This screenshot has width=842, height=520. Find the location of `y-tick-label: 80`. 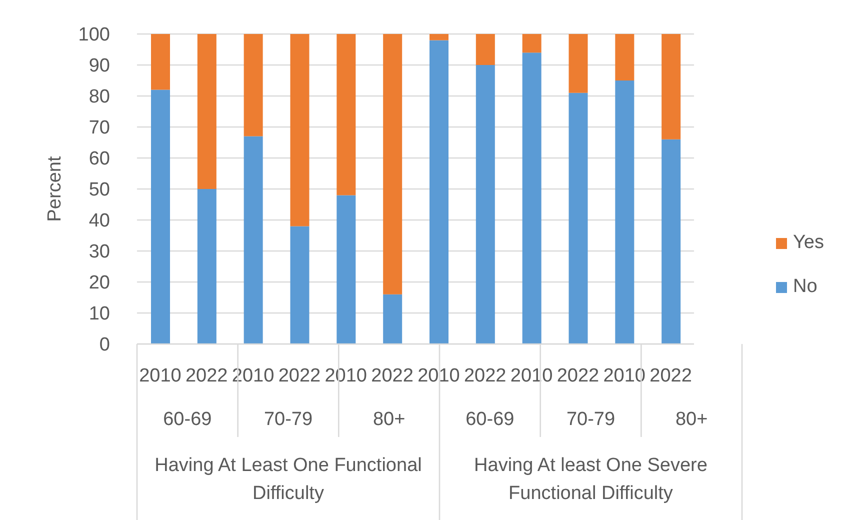

y-tick-label: 80 is located at coordinates (99, 97).